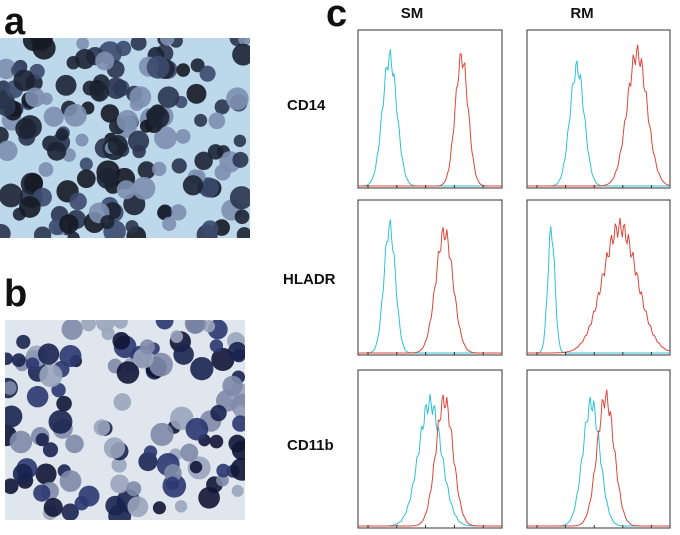 This screenshot has width=680, height=535. I want to click on panel-label: a, so click(15, 22).